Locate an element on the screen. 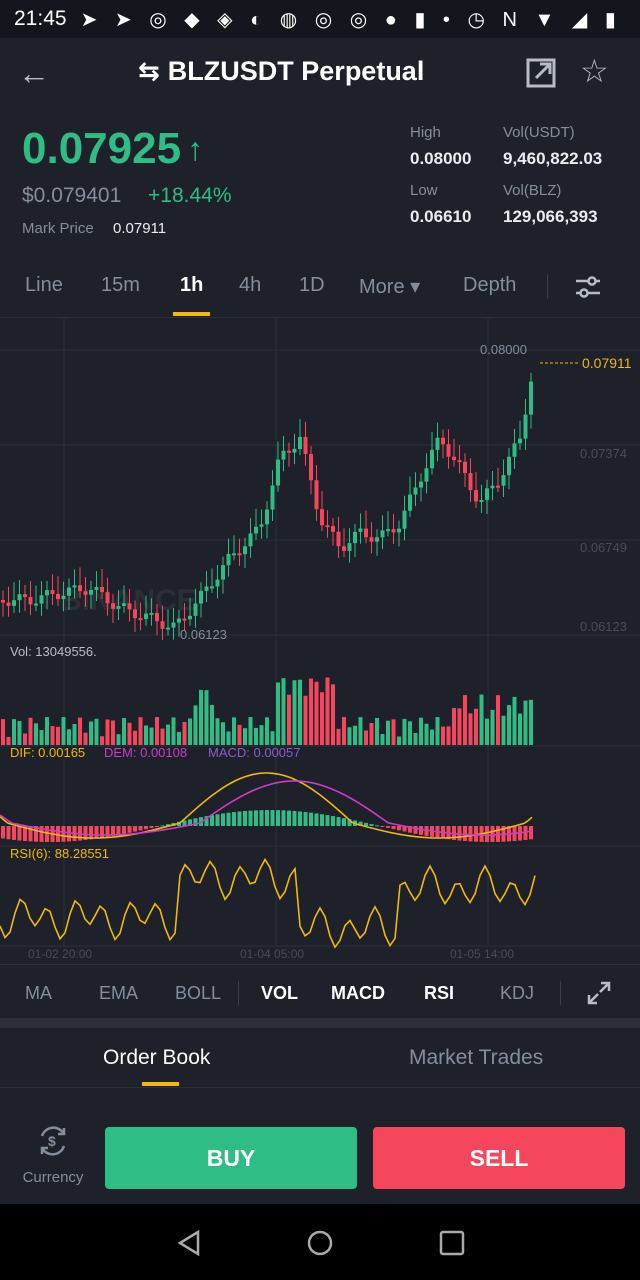  indicator-ema: EMA is located at coordinates (119, 993).